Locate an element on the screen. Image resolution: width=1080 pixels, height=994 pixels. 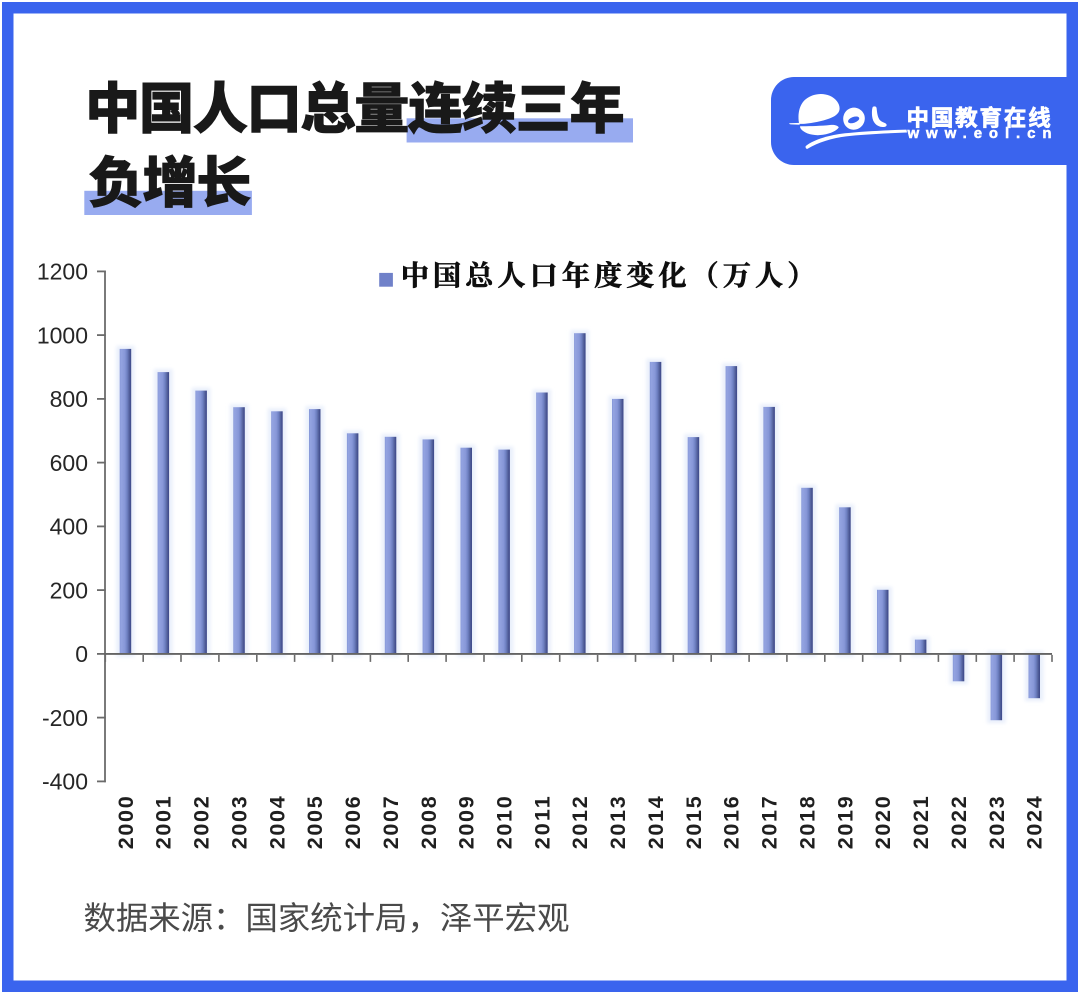
svg-text: 600 is located at coordinates (69, 463).